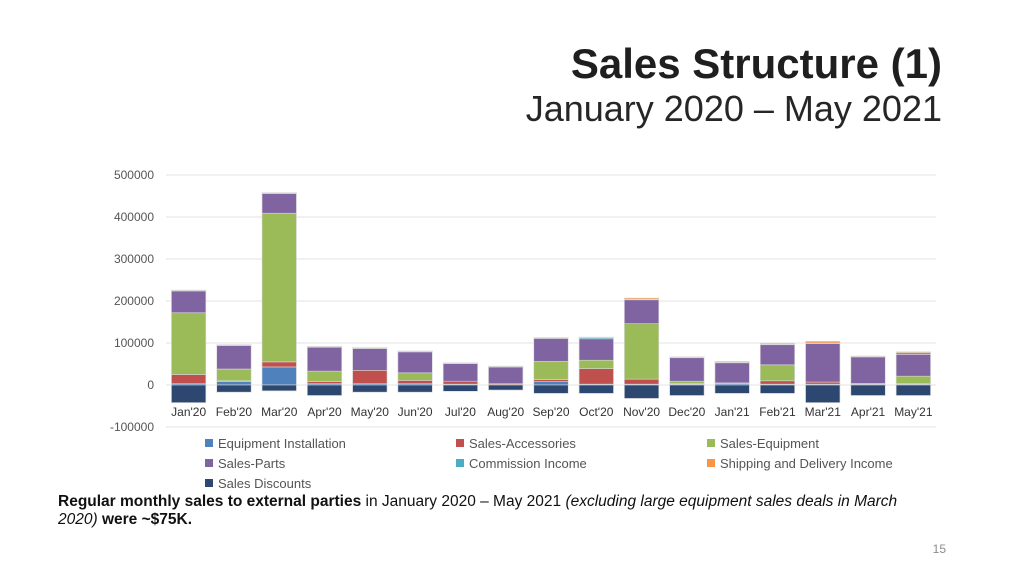 This screenshot has height=576, width=1024. I want to click on x-tick-label: Jan'21, so click(732, 412).